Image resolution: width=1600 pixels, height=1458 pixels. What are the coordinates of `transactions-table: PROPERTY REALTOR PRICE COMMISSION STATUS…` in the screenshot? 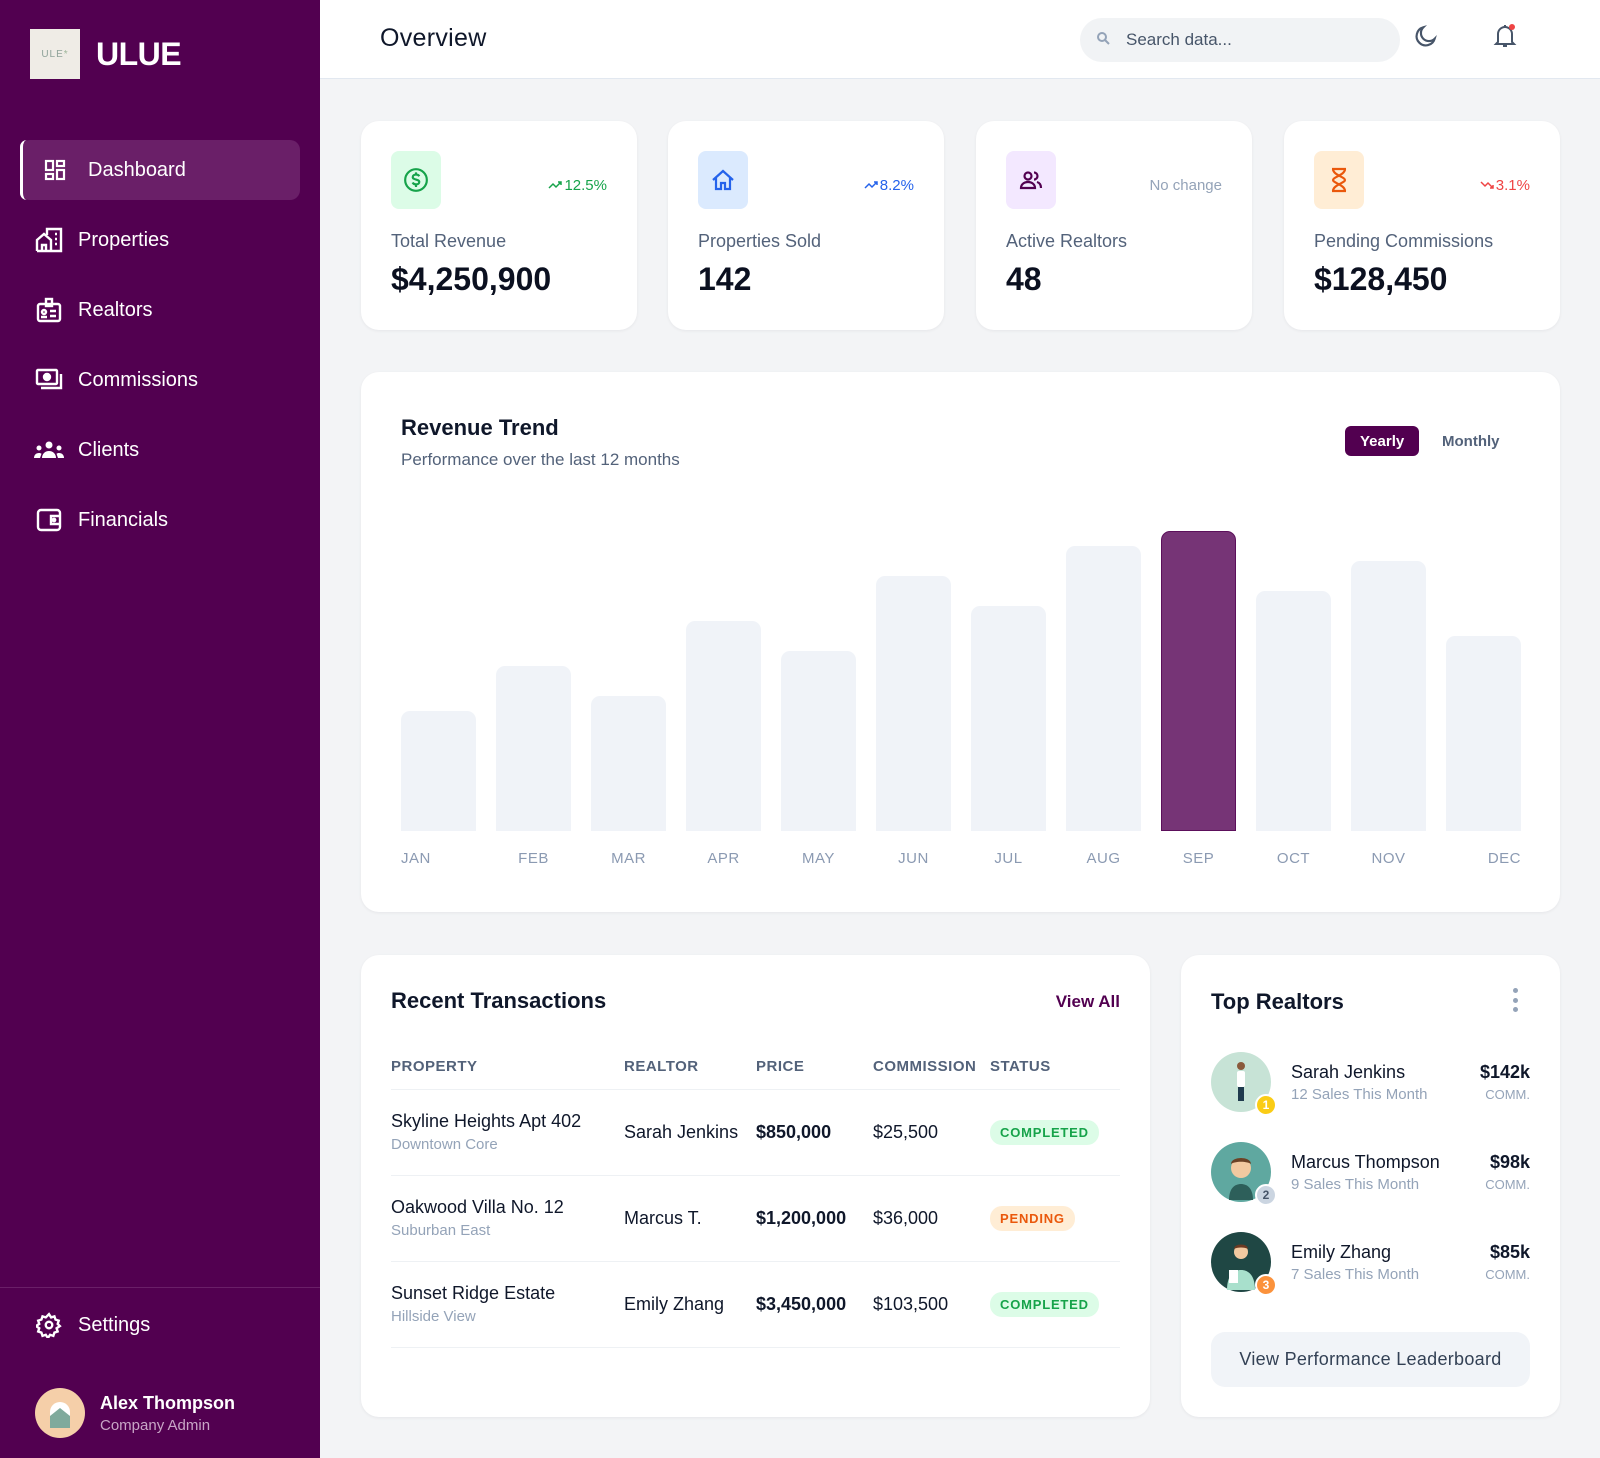 It's located at (755, 1196).